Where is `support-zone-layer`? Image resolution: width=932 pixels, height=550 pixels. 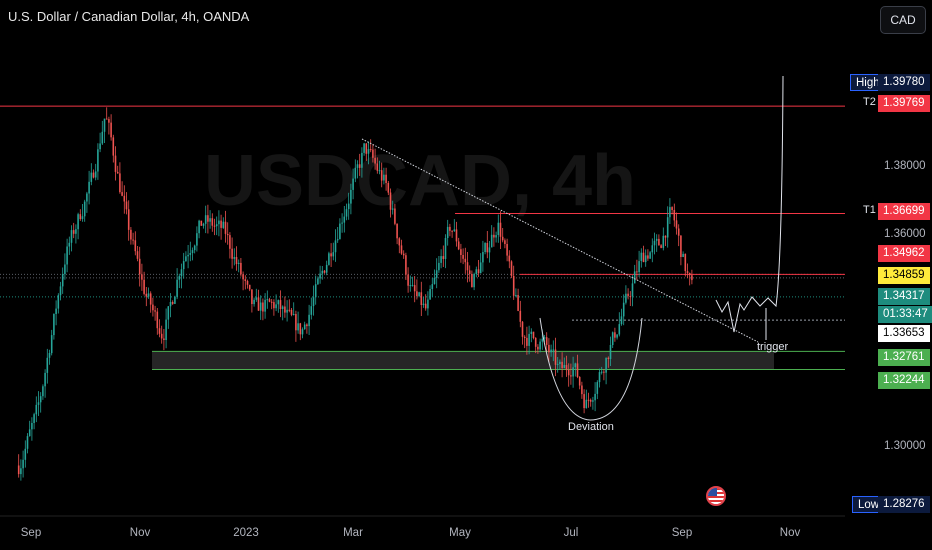
support-zone-layer is located at coordinates (463, 360).